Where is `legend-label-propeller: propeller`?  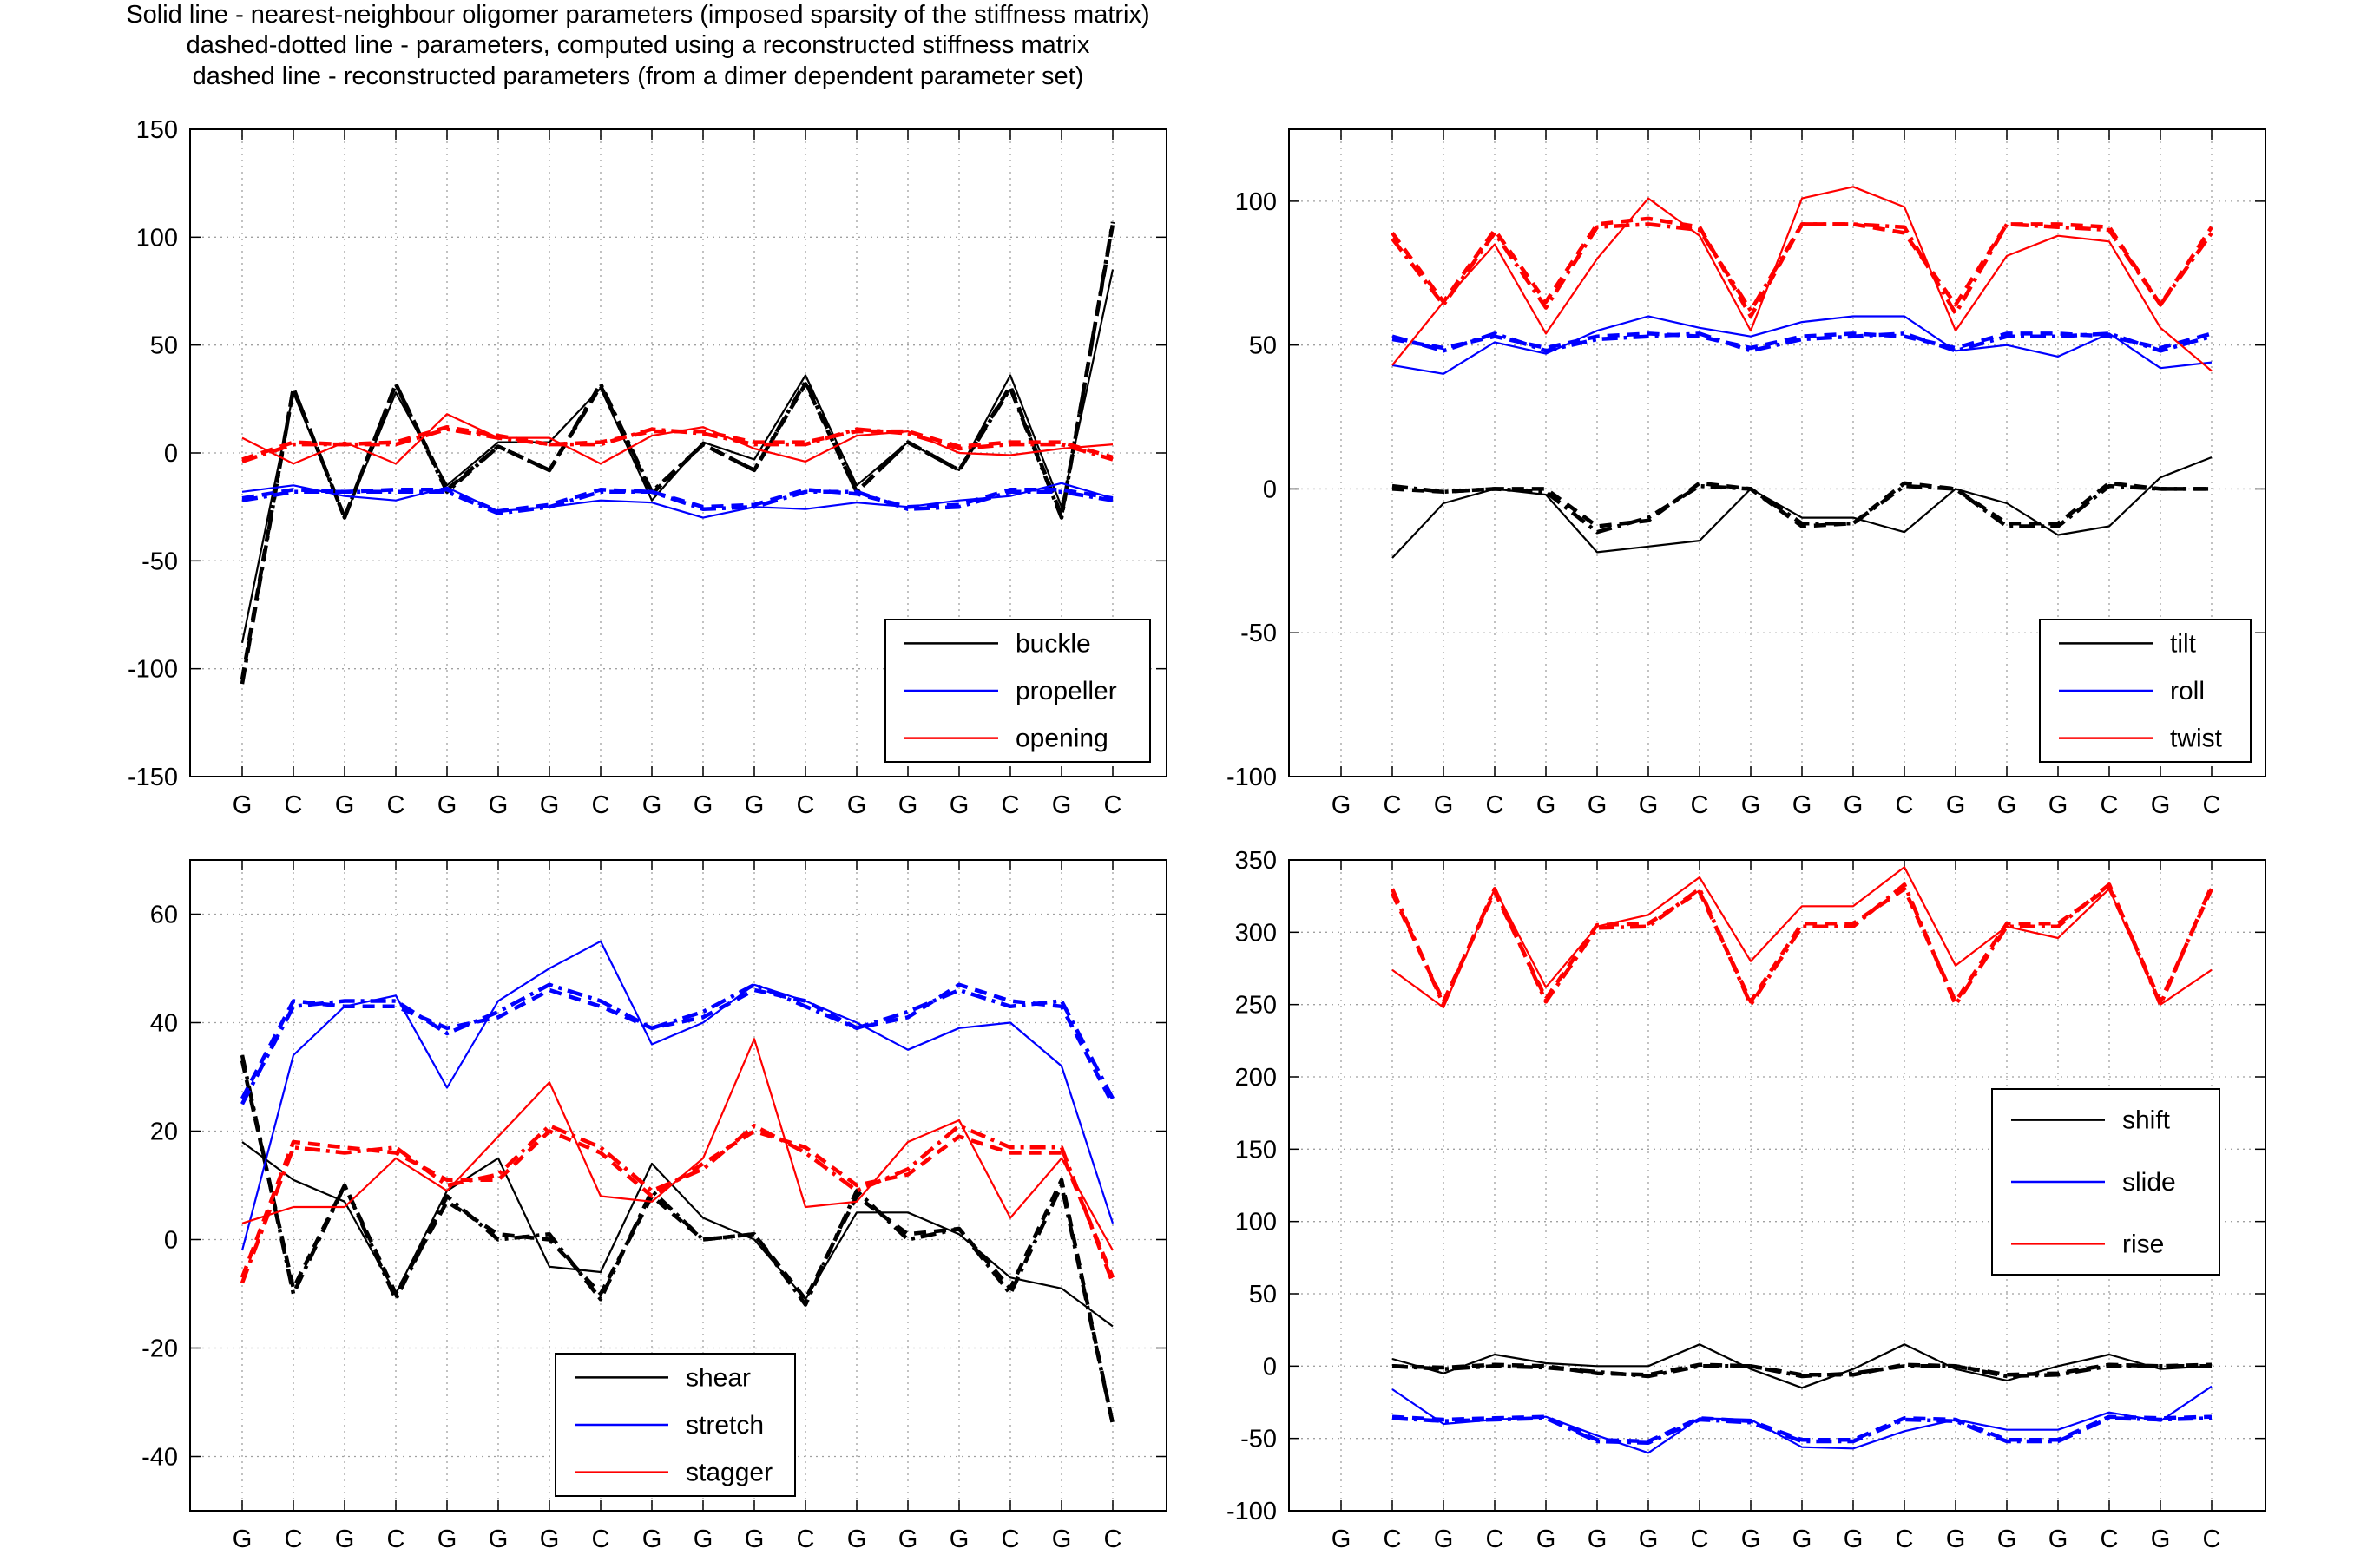
legend-label-propeller: propeller is located at coordinates (1066, 691).